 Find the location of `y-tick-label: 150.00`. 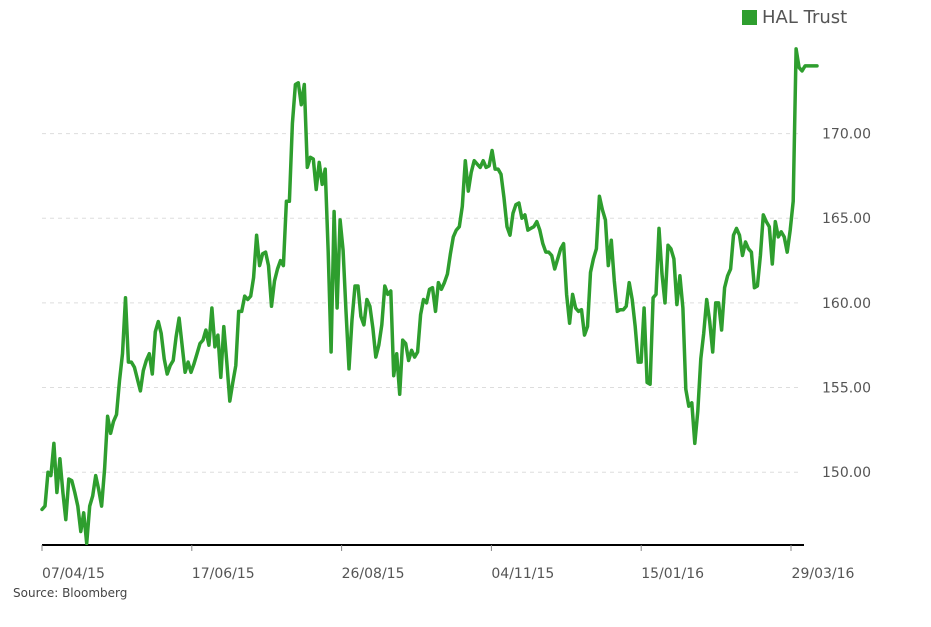

y-tick-label: 150.00 is located at coordinates (846, 473).